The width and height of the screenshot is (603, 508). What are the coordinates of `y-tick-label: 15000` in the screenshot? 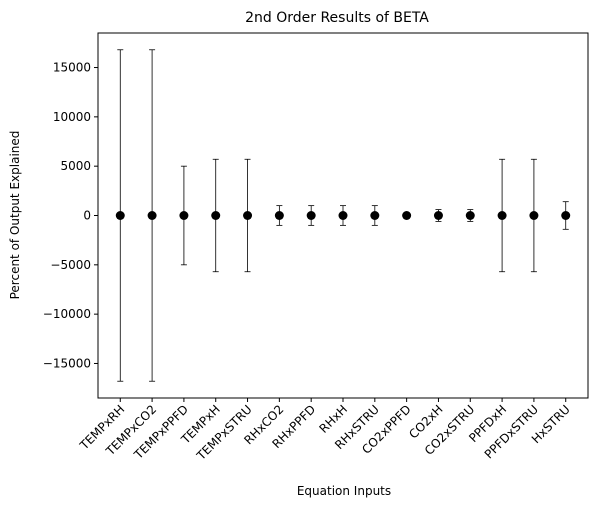 It's located at (72, 68).